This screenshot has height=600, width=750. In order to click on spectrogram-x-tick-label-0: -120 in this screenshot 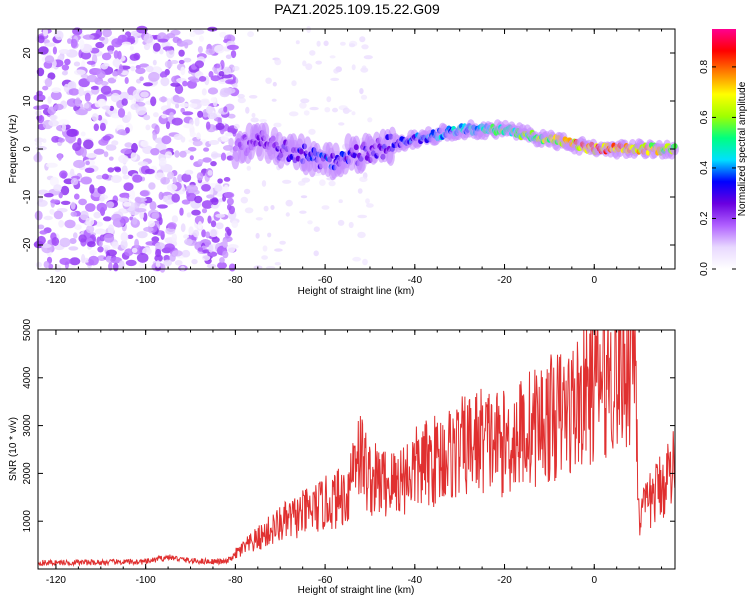, I will do `click(56, 280)`.